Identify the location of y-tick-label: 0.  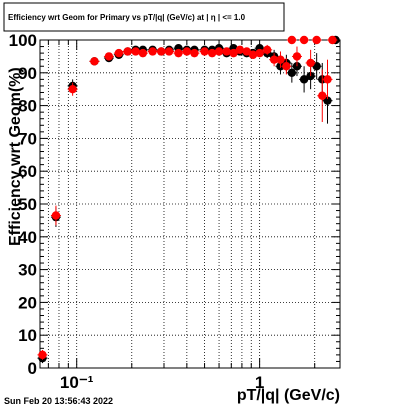
(32, 368).